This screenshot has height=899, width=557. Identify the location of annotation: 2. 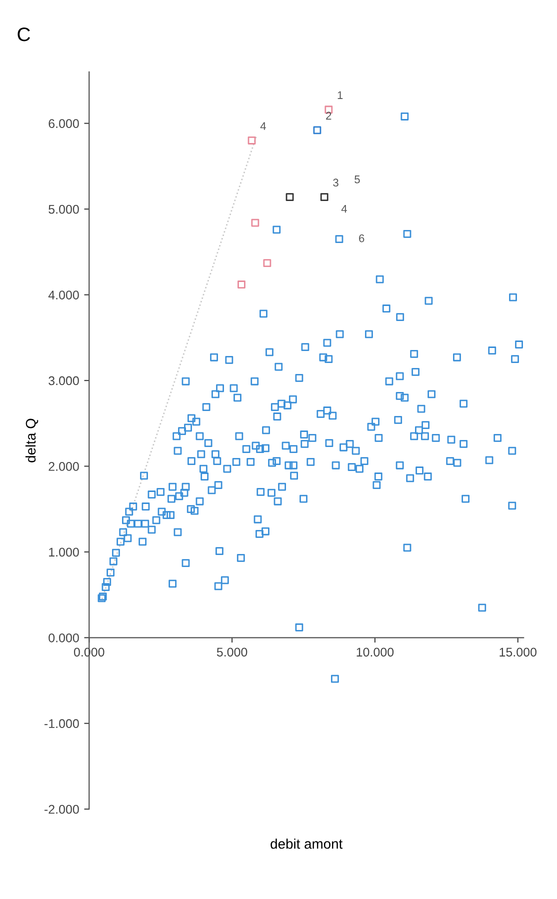
(329, 116).